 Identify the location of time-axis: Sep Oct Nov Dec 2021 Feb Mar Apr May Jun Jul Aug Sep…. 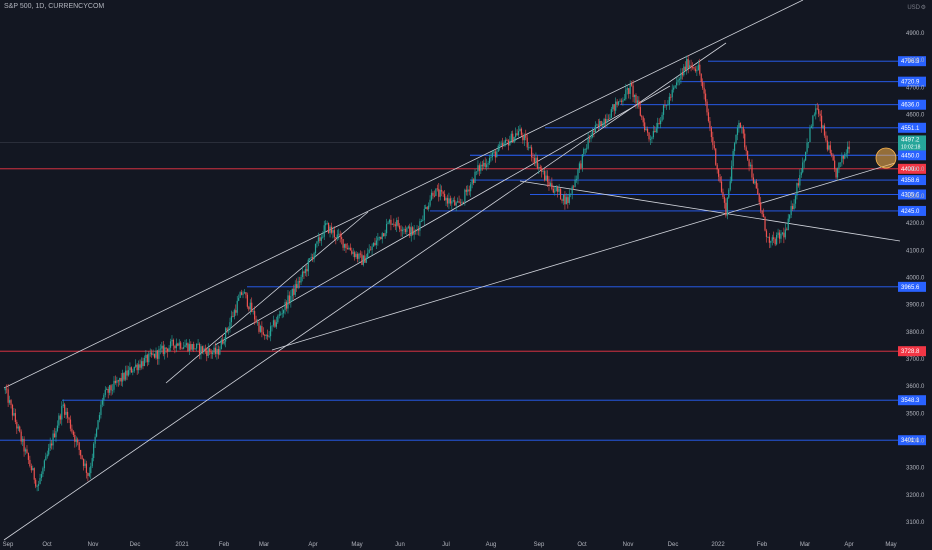
(450, 545).